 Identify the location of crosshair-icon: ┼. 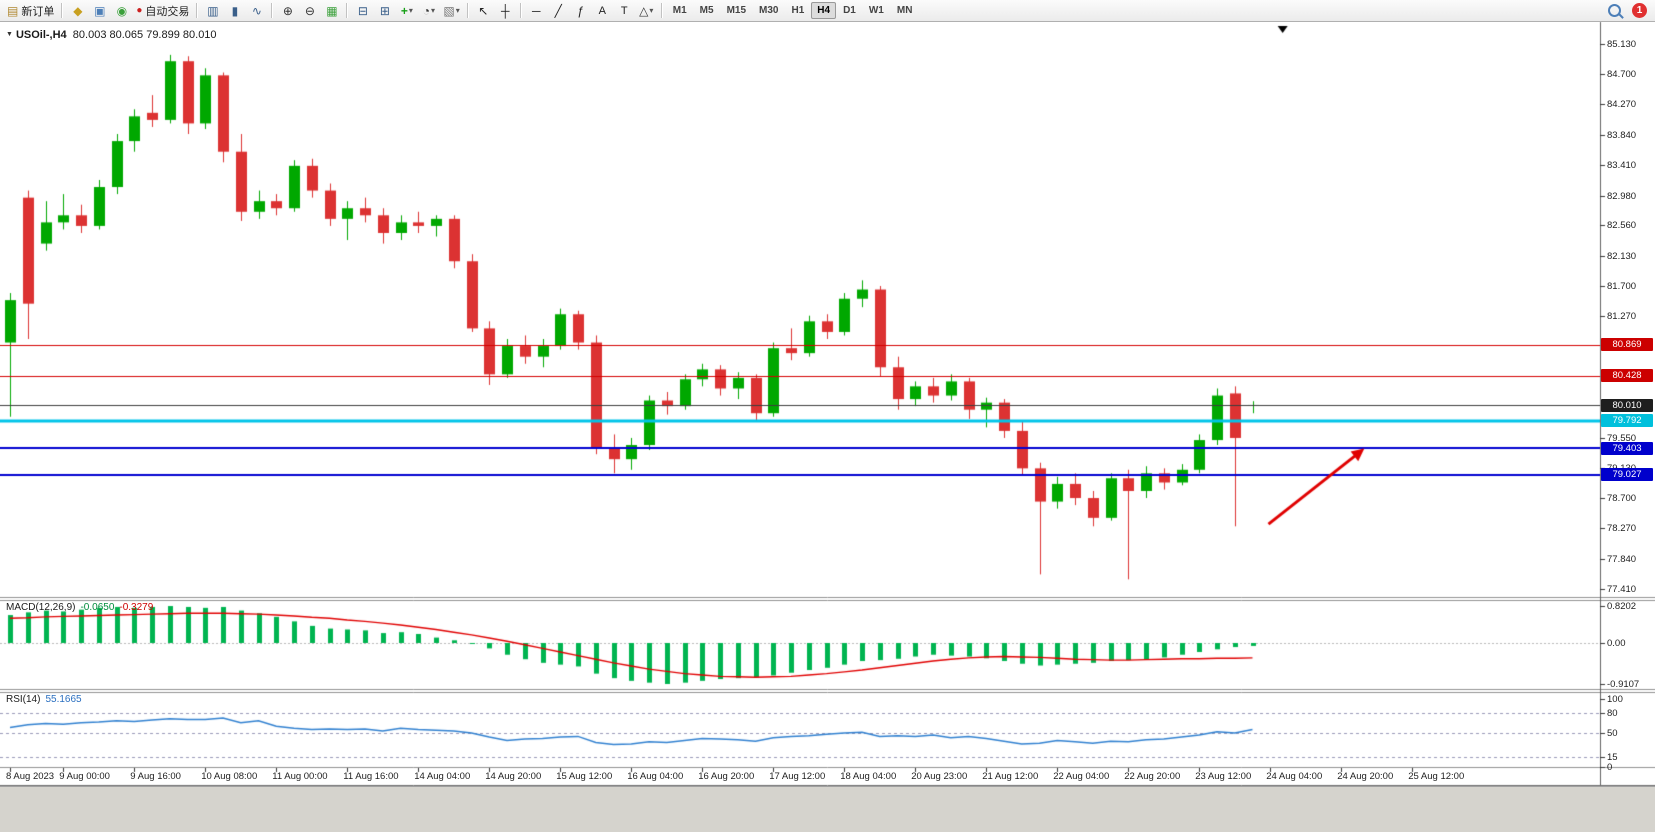
(505, 10).